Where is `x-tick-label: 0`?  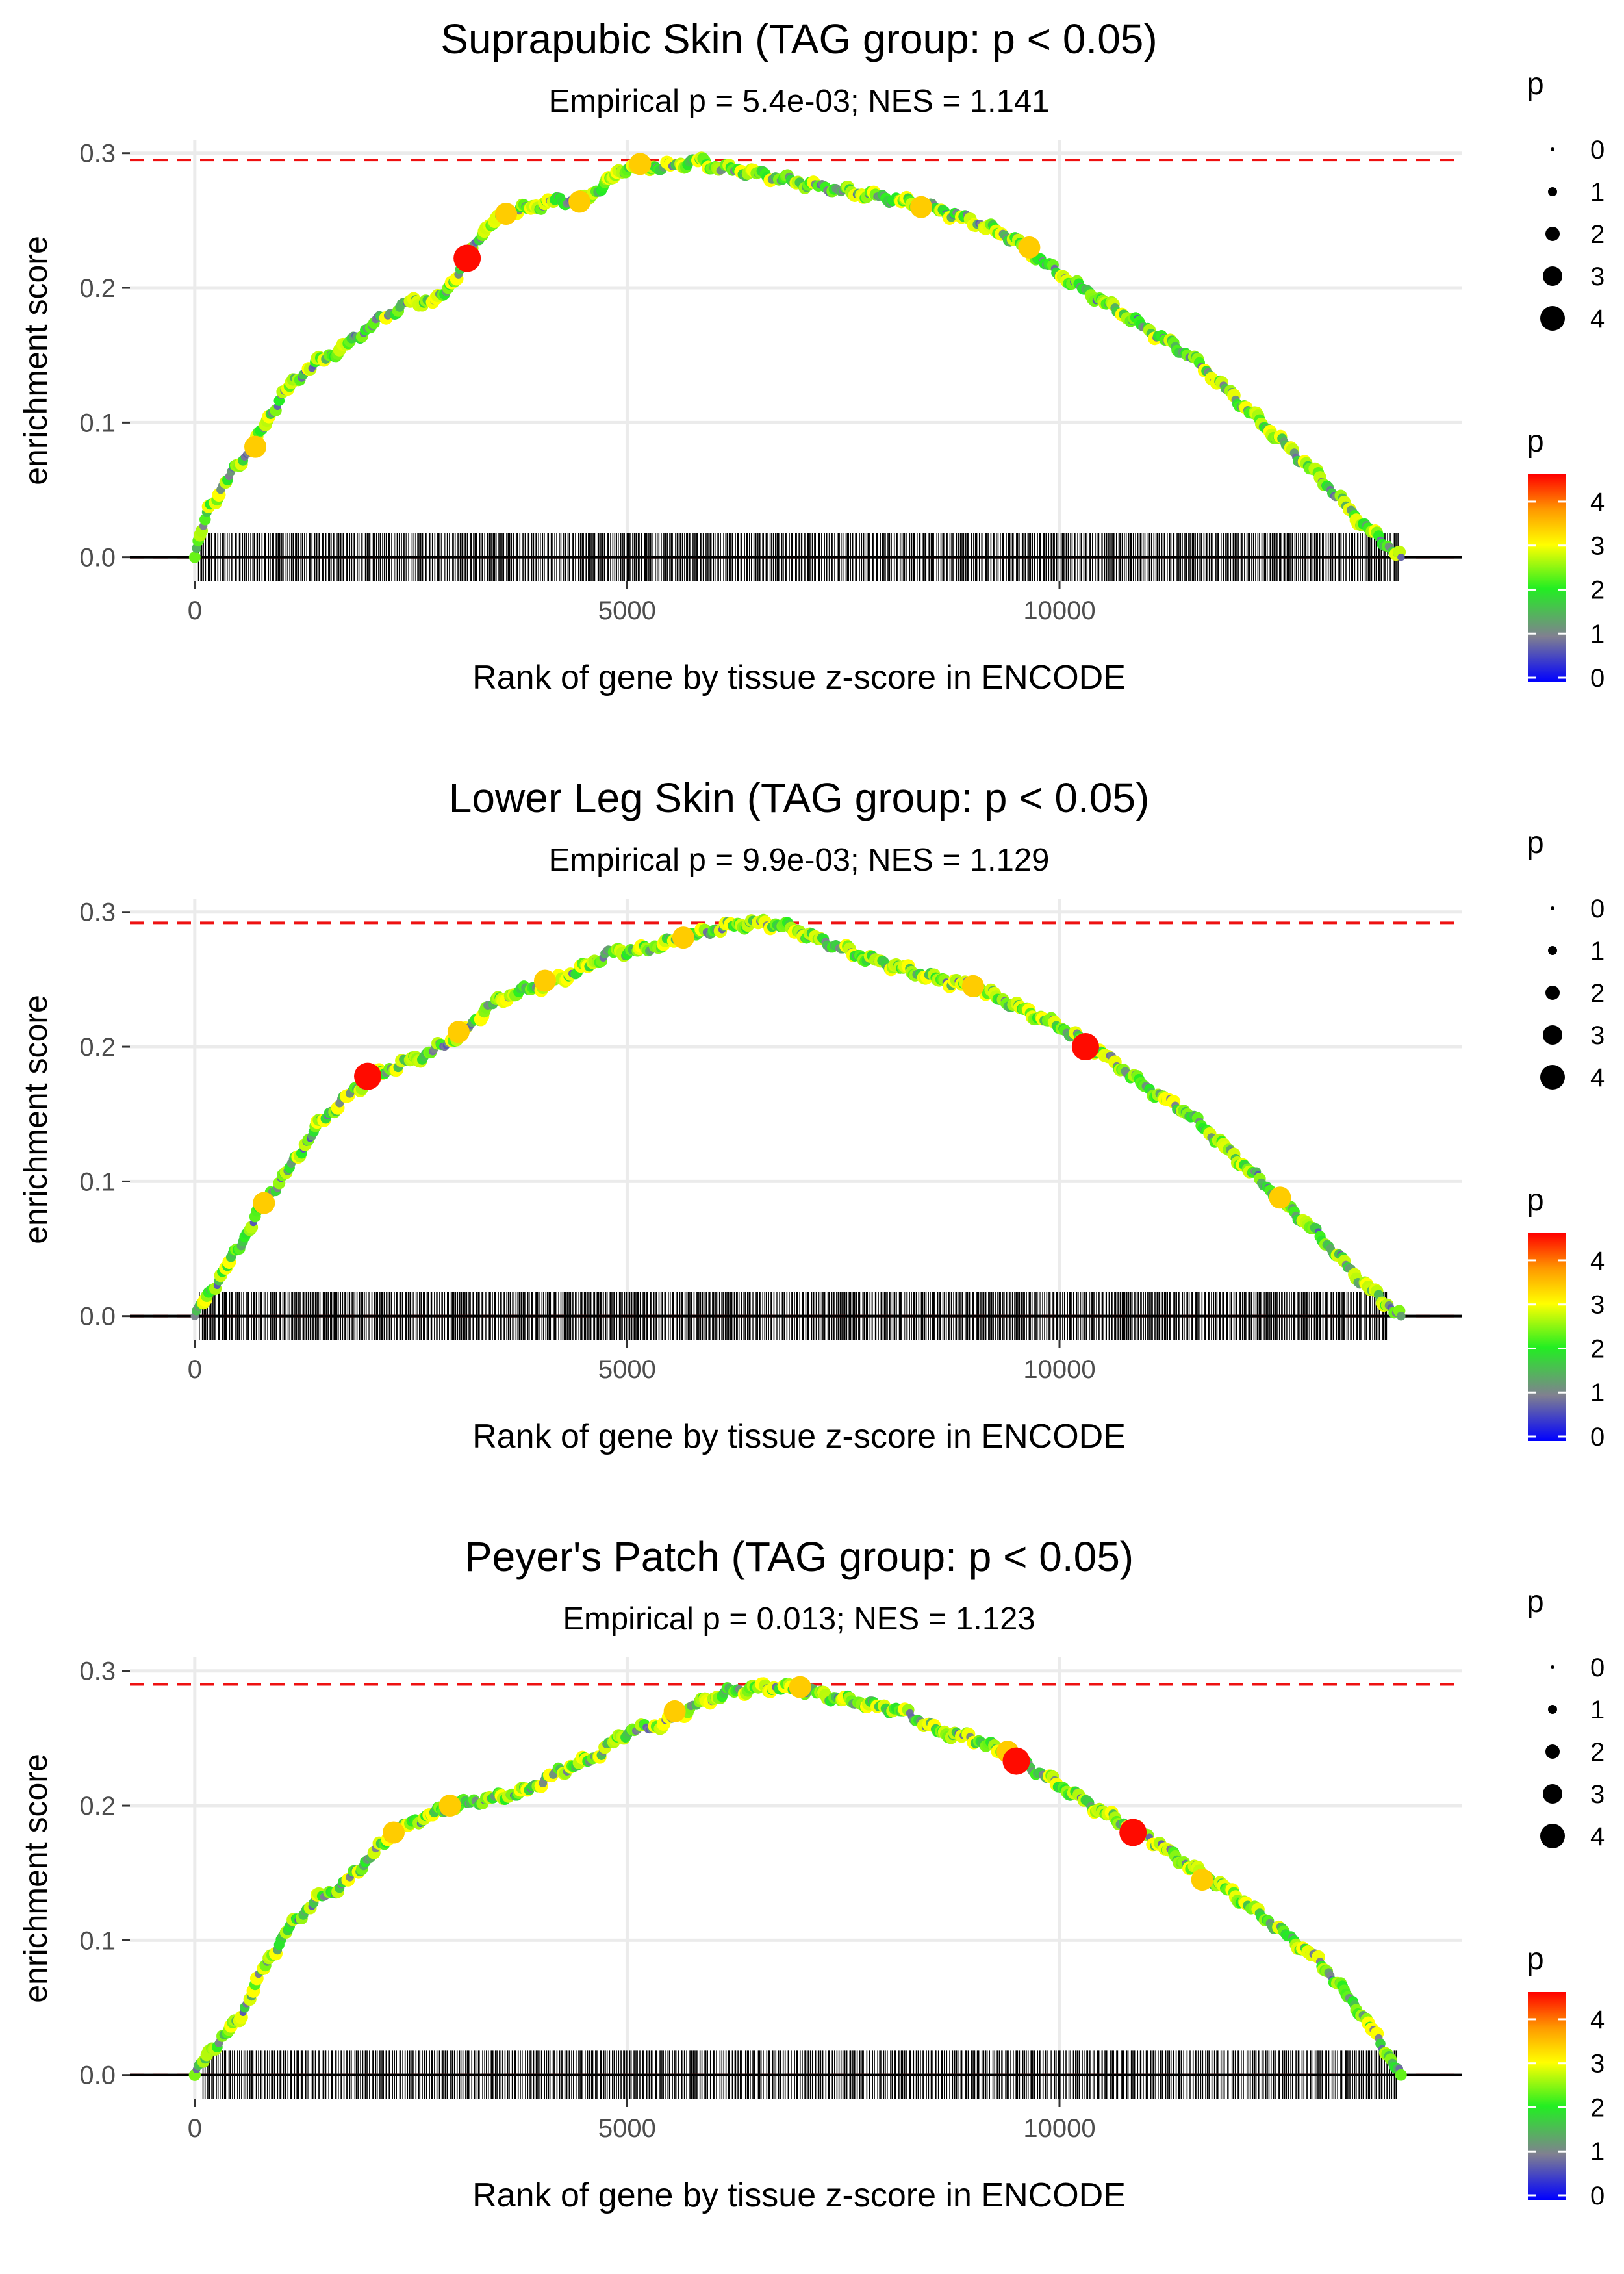 x-tick-label: 0 is located at coordinates (195, 1369).